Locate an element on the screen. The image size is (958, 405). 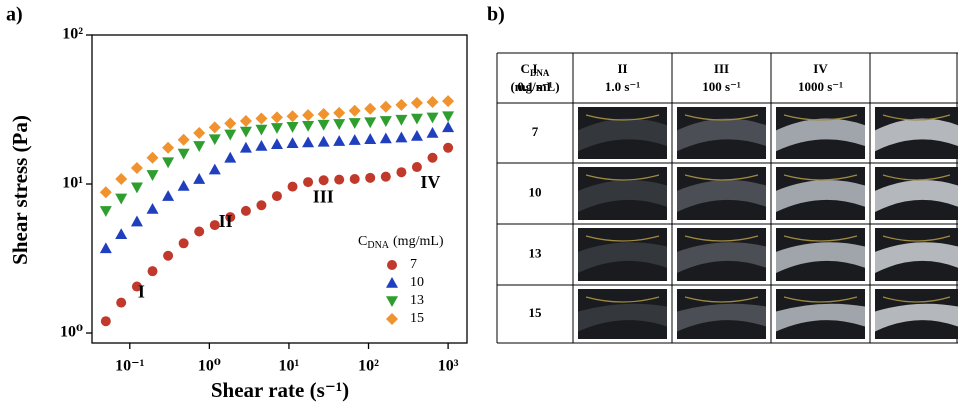
panel-label: b) is located at coordinates (496, 15).